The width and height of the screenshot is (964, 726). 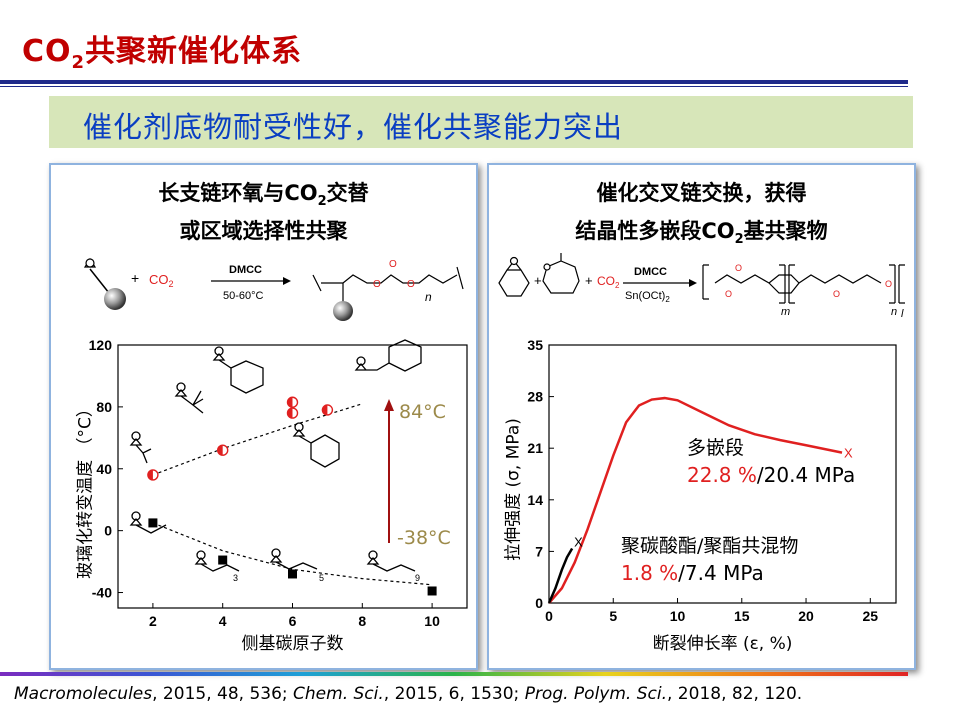 I want to click on break-markers: XX, so click(x=713, y=498).